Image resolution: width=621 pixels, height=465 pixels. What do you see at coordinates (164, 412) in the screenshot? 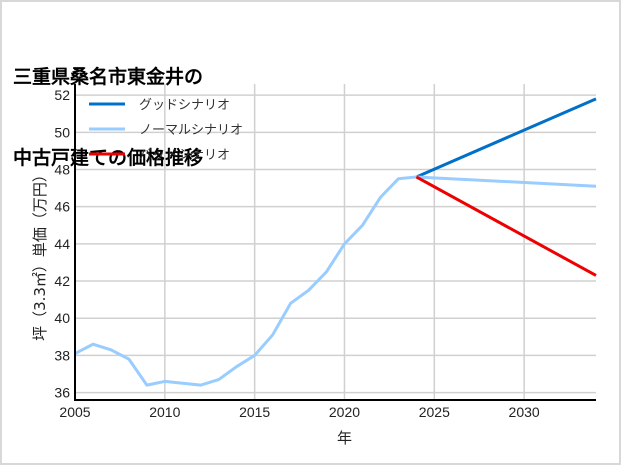
I see `x-tick-label: 2010` at bounding box center [164, 412].